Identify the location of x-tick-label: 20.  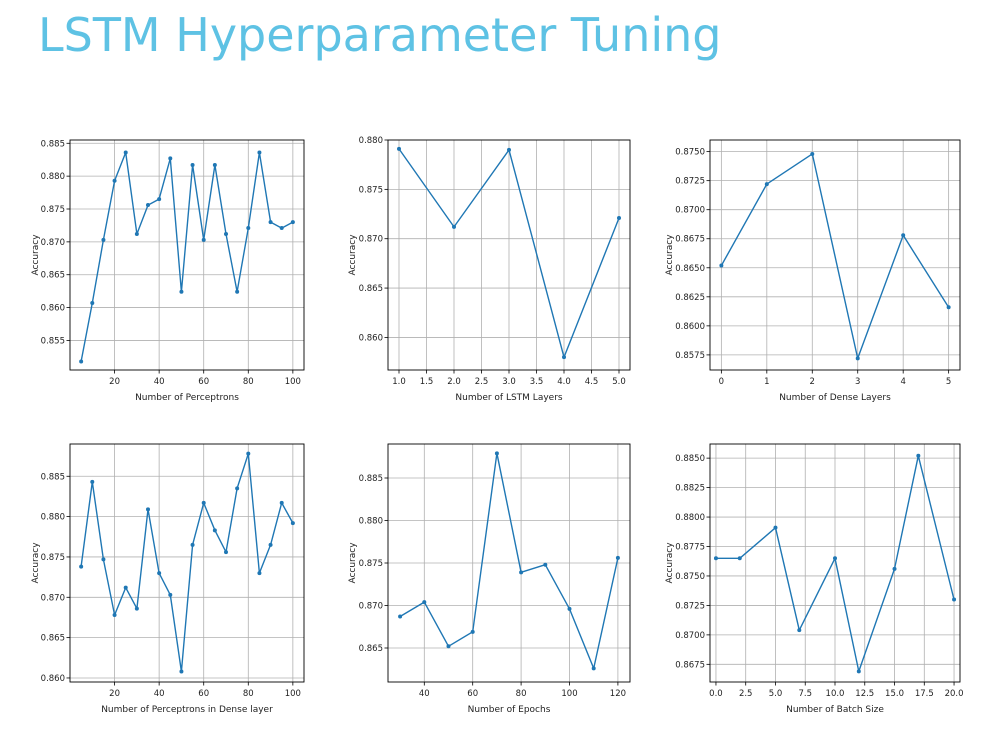
(114, 694).